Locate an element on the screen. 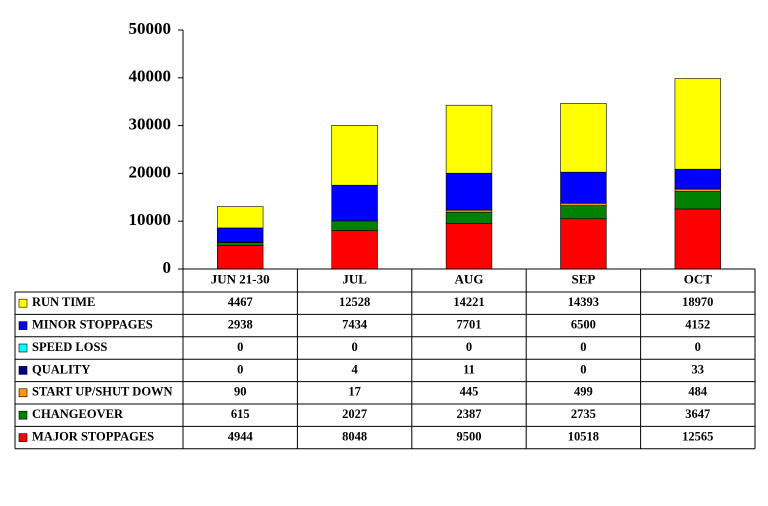 Image resolution: width=768 pixels, height=506 pixels. table-value: 90 is located at coordinates (240, 392).